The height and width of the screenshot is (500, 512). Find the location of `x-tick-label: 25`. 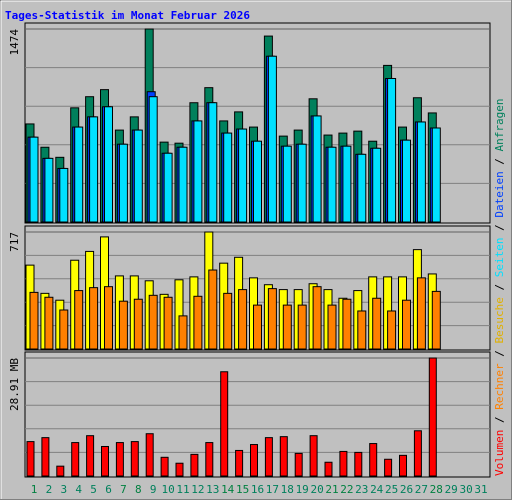

x-tick-label: 25 is located at coordinates (391, 489).